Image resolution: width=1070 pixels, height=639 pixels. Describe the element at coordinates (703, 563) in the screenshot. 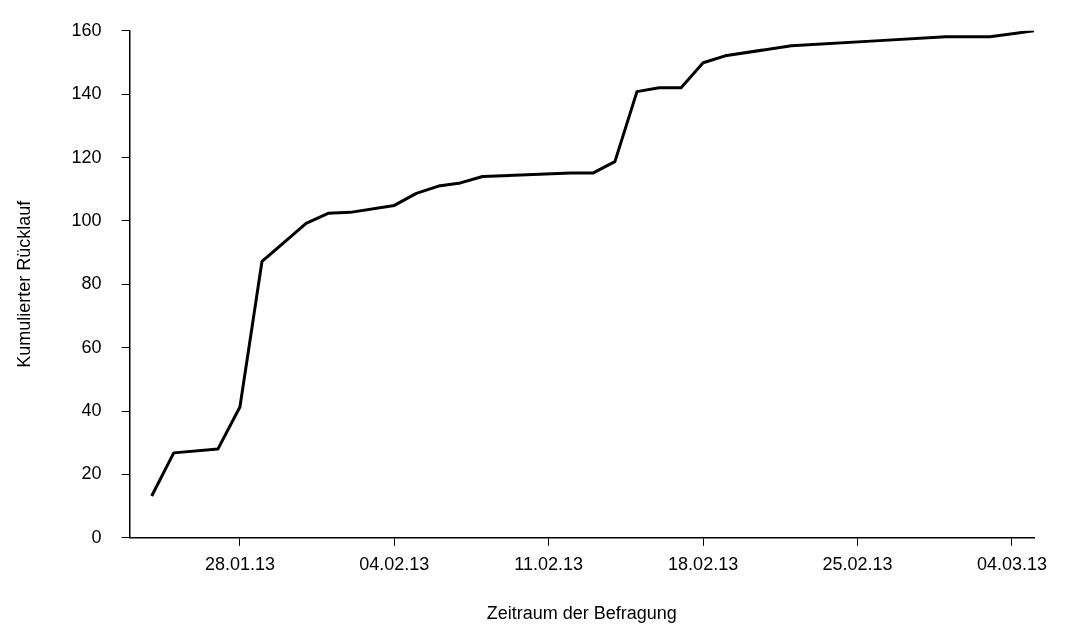

I see `x-tick-label: 18.02.13` at that location.